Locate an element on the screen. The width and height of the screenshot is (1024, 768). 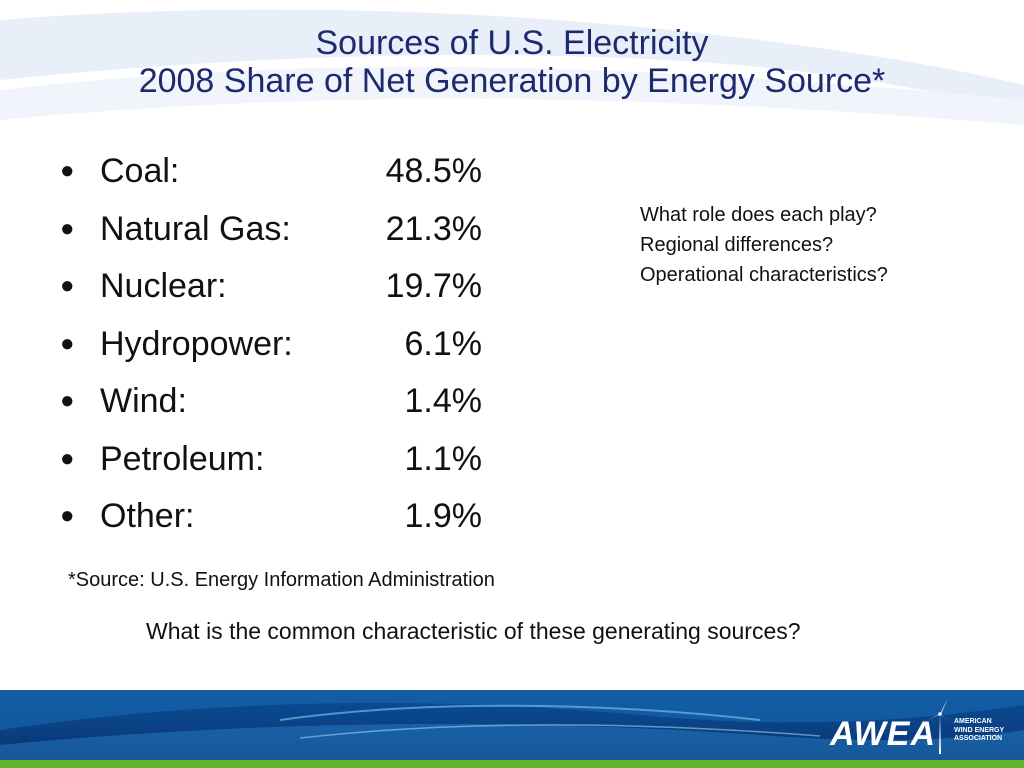
wind-turbine-icon is located at coordinates (939, 726).